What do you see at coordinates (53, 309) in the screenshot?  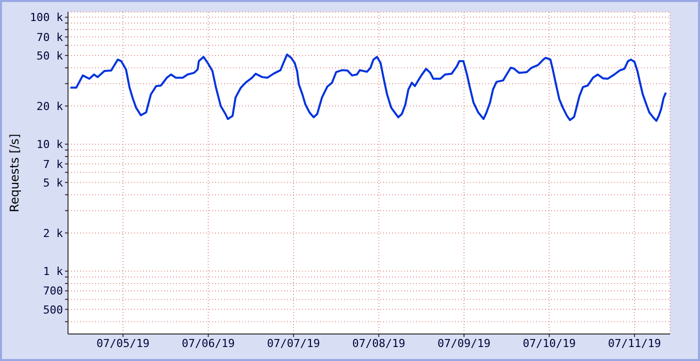 I see `y-tick-label: 500` at bounding box center [53, 309].